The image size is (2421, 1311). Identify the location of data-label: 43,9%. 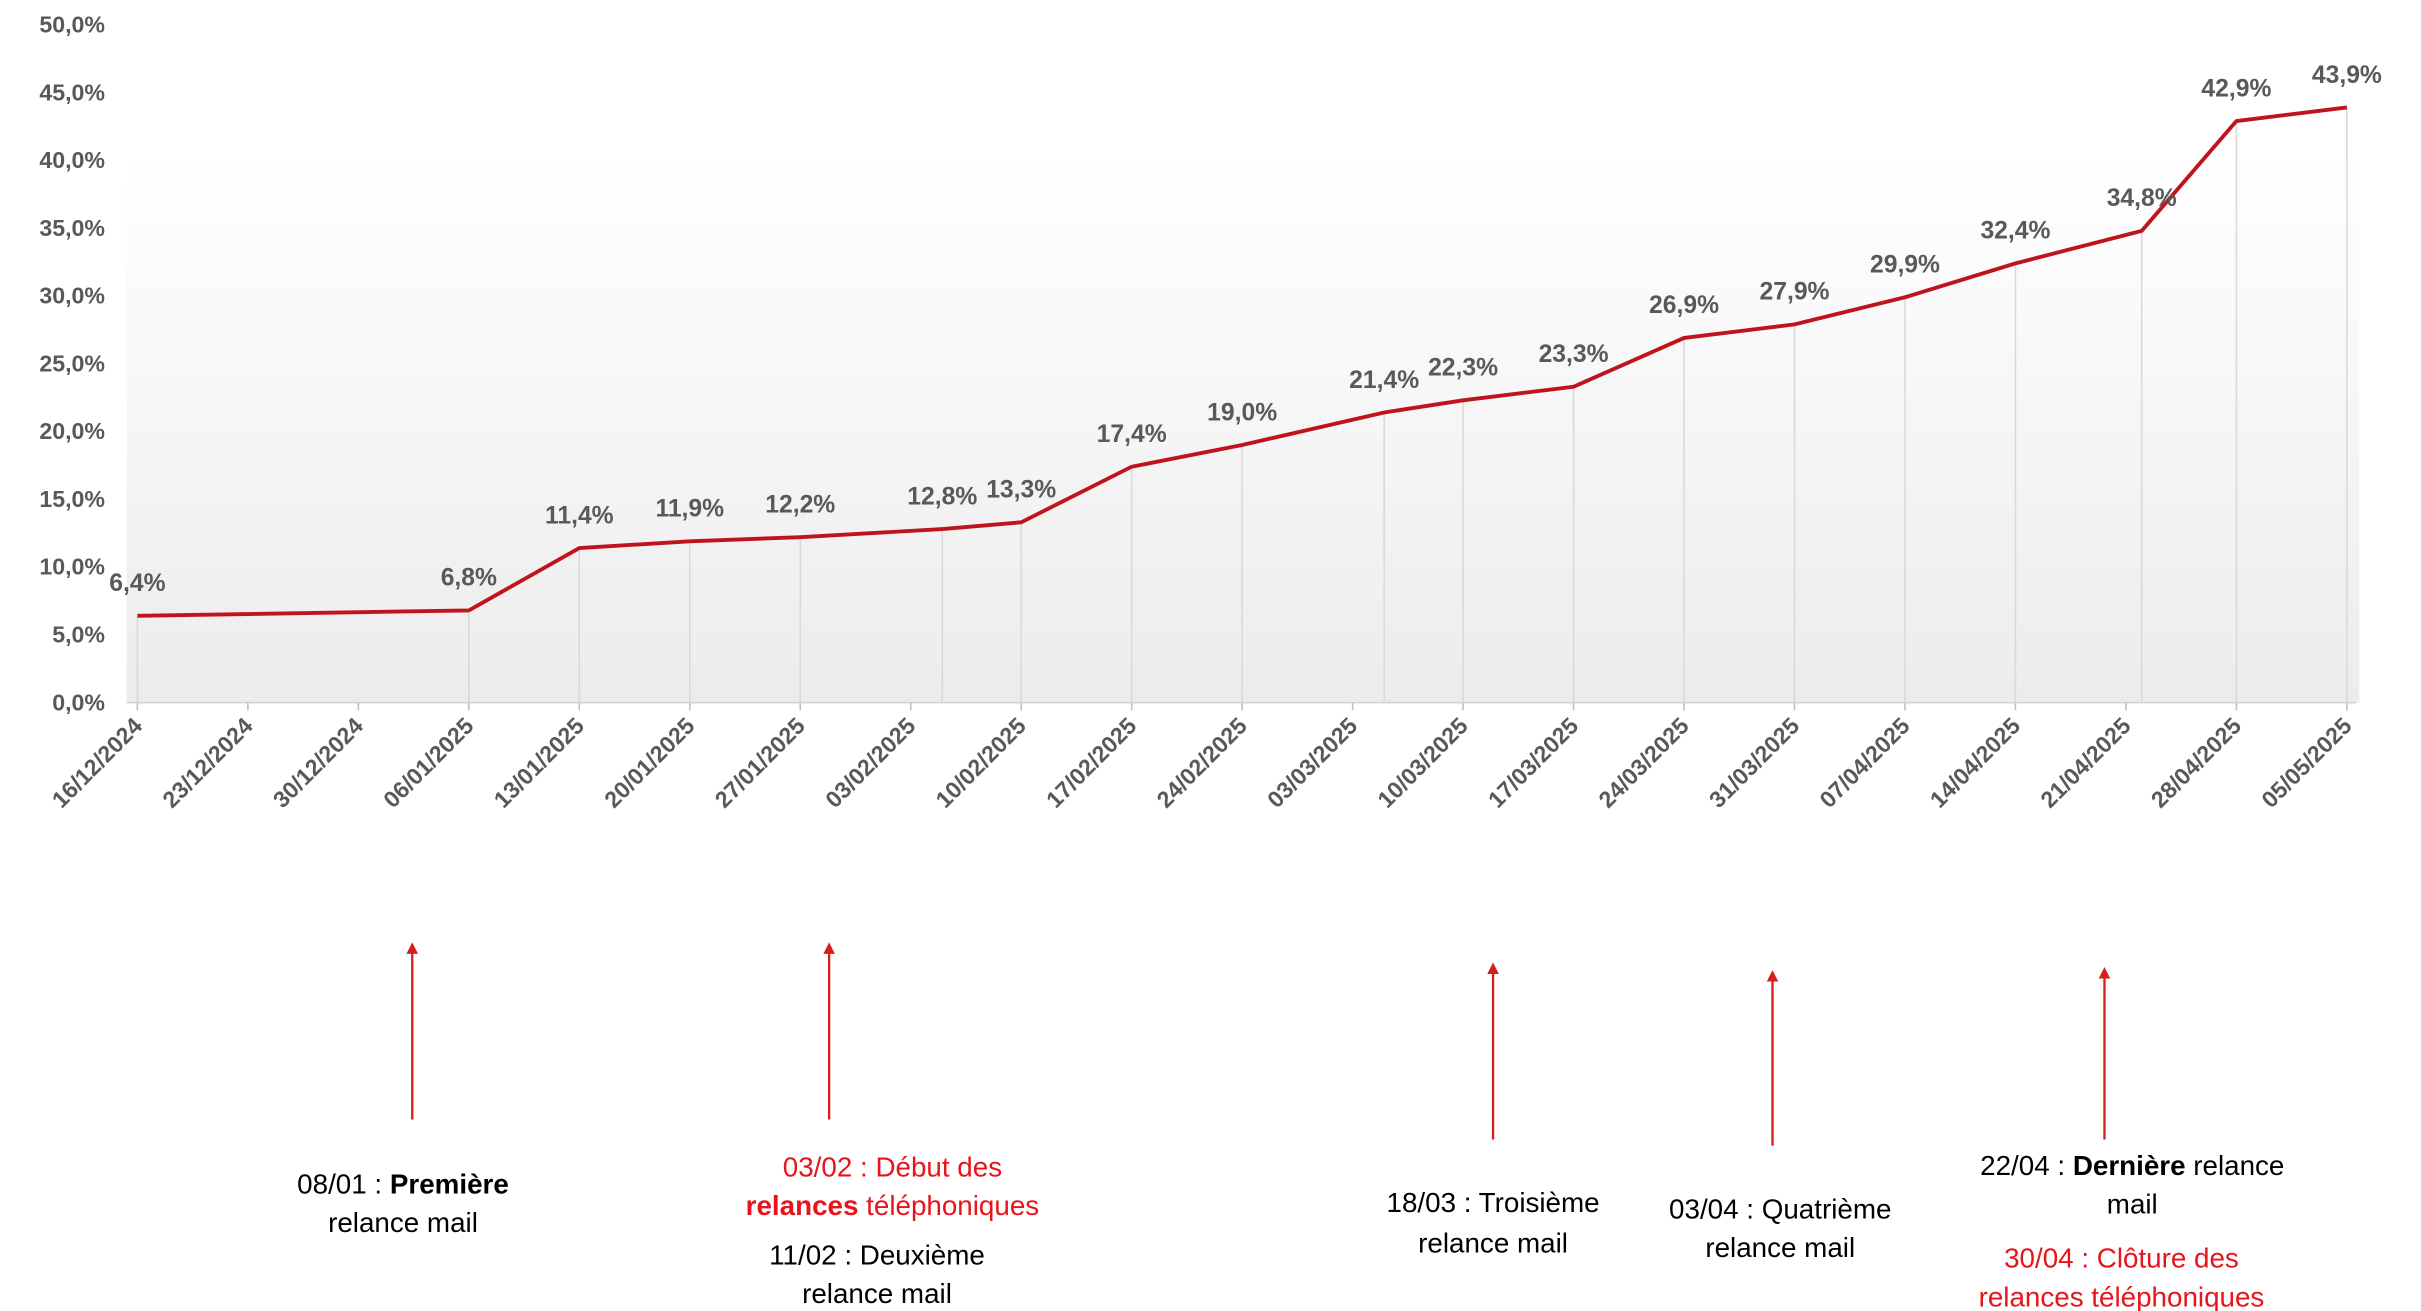
(2347, 75).